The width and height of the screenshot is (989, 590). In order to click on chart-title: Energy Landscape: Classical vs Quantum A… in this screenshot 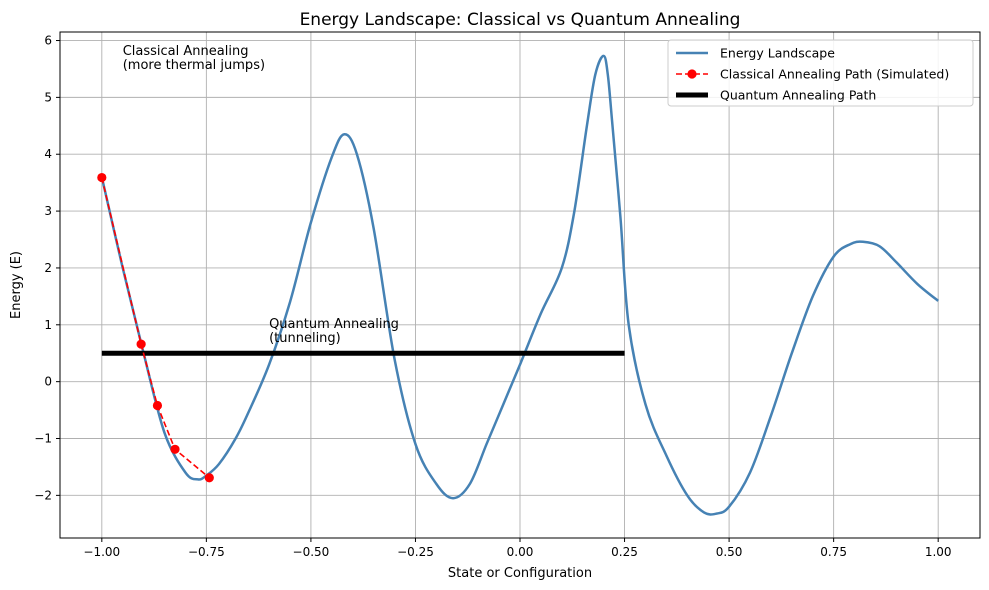, I will do `click(520, 20)`.